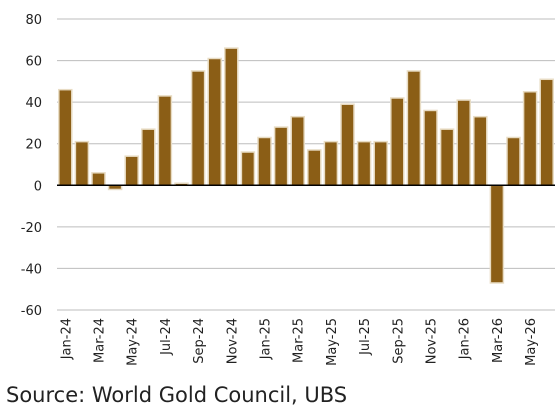 This screenshot has width=557, height=420. Describe the element at coordinates (332, 342) in the screenshot. I see `x-tick-label: May-25` at that location.